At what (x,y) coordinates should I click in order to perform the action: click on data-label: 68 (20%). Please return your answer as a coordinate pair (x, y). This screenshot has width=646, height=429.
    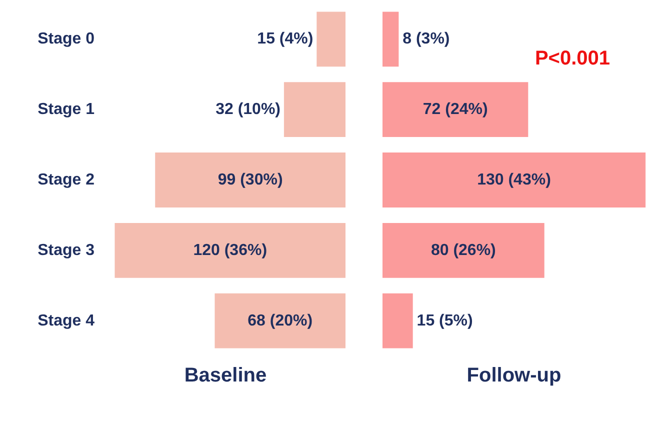
    Looking at the image, I should click on (280, 321).